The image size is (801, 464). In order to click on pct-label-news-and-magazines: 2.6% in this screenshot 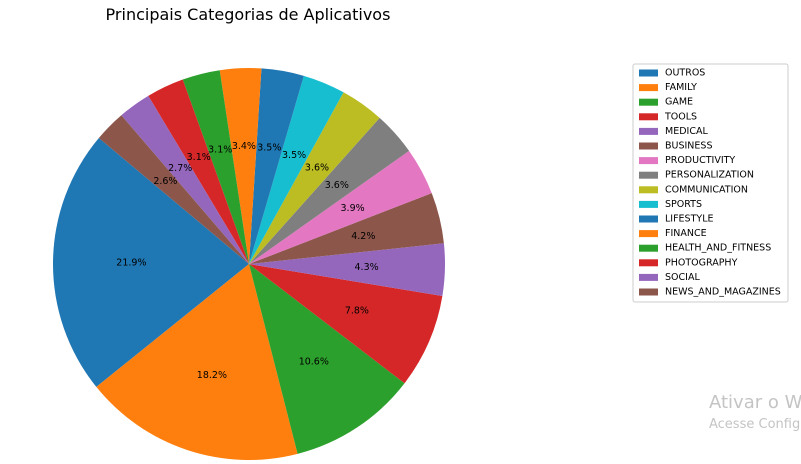, I will do `click(165, 181)`.